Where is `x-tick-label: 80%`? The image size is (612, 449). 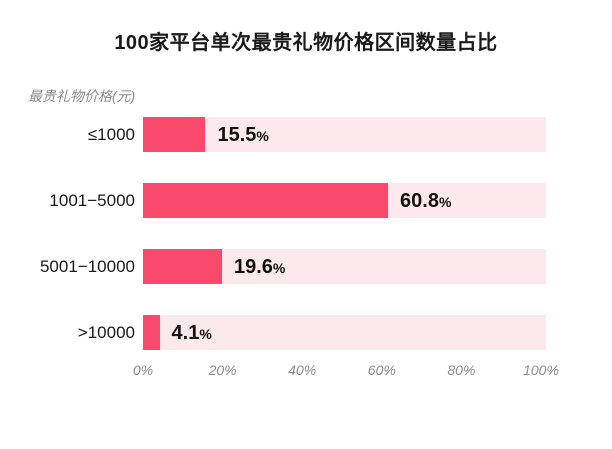
x-tick-label: 80% is located at coordinates (461, 370).